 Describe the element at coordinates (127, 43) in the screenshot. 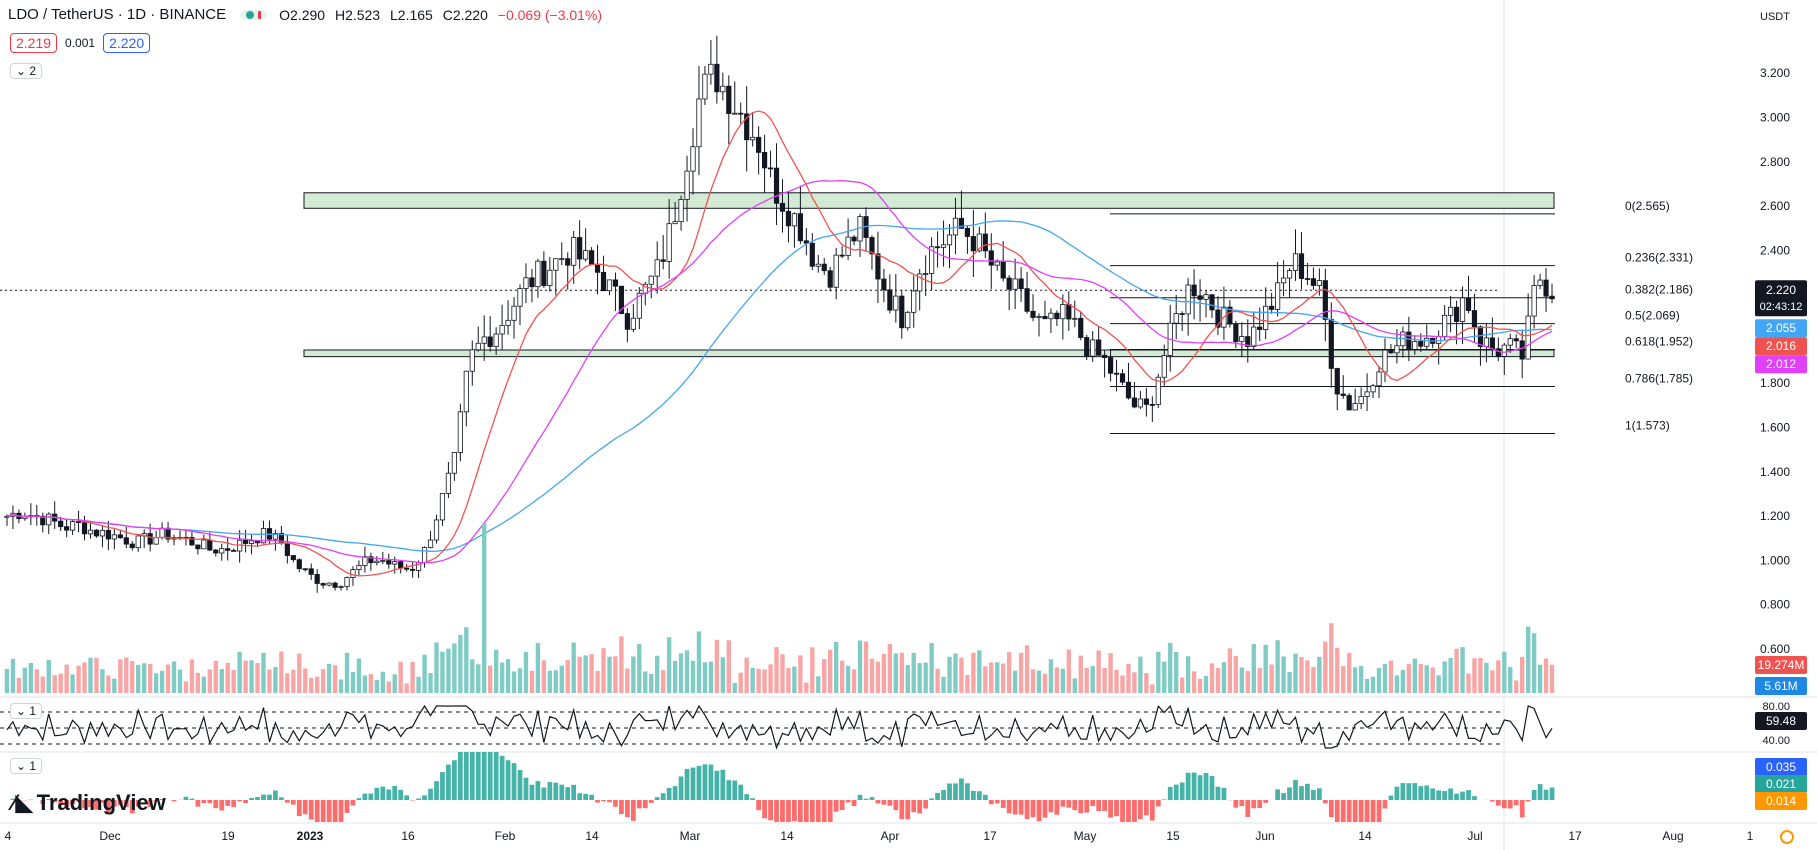

I see `ask-button: 2.220` at that location.